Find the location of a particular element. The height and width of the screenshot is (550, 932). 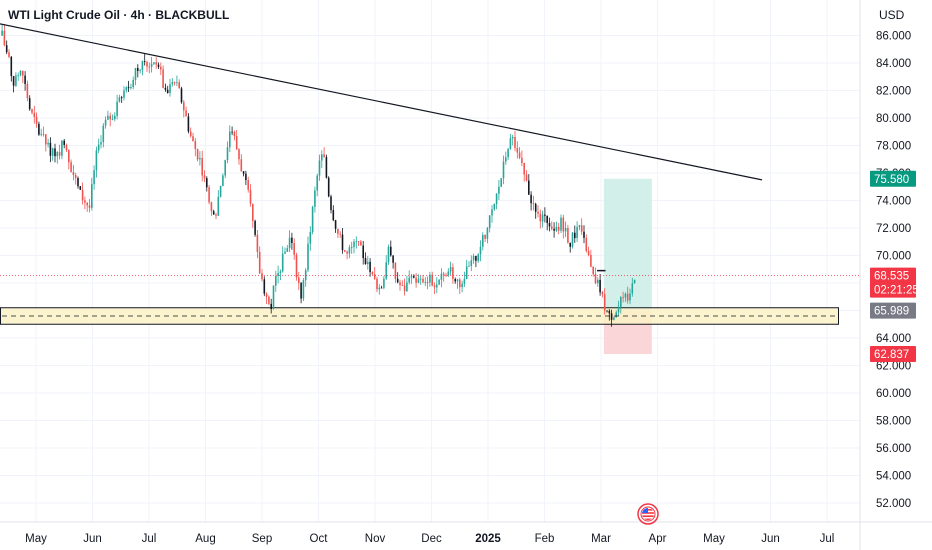

target-price-badge-value: 75.580 is located at coordinates (891, 180).